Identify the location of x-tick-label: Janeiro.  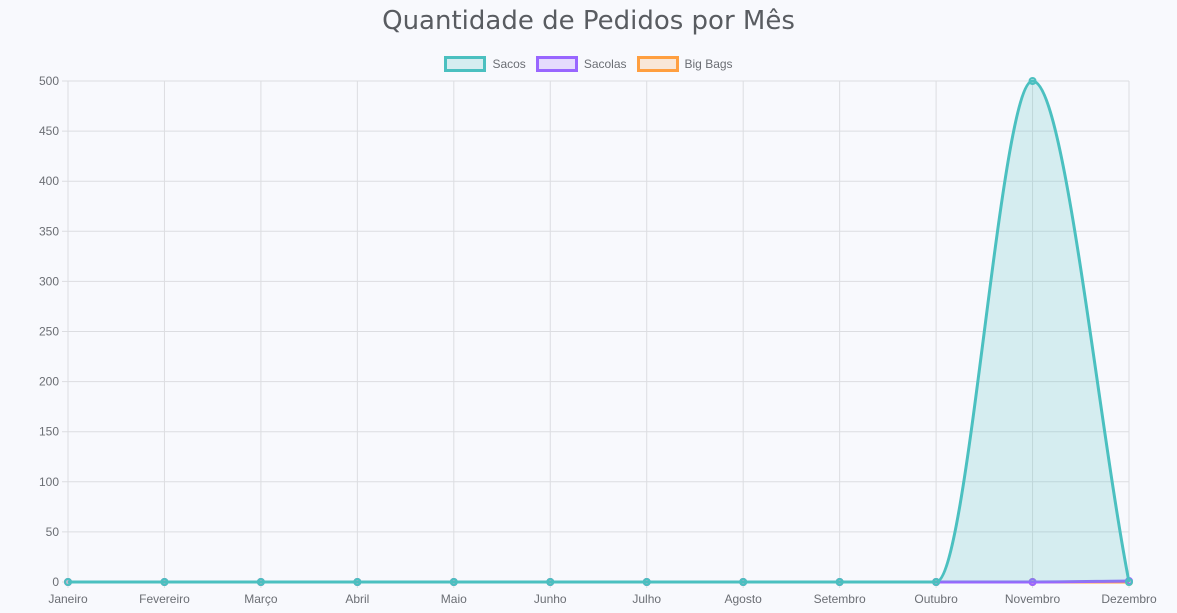
(68, 599).